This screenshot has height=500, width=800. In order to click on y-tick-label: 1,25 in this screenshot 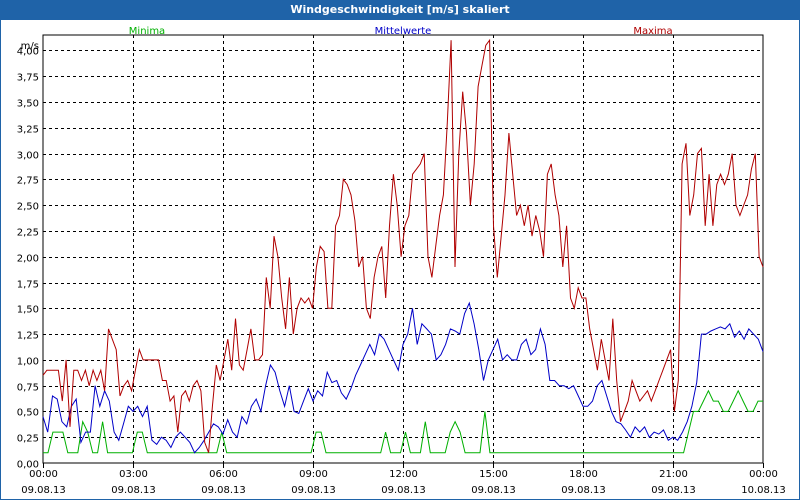, I will do `click(28, 336)`.